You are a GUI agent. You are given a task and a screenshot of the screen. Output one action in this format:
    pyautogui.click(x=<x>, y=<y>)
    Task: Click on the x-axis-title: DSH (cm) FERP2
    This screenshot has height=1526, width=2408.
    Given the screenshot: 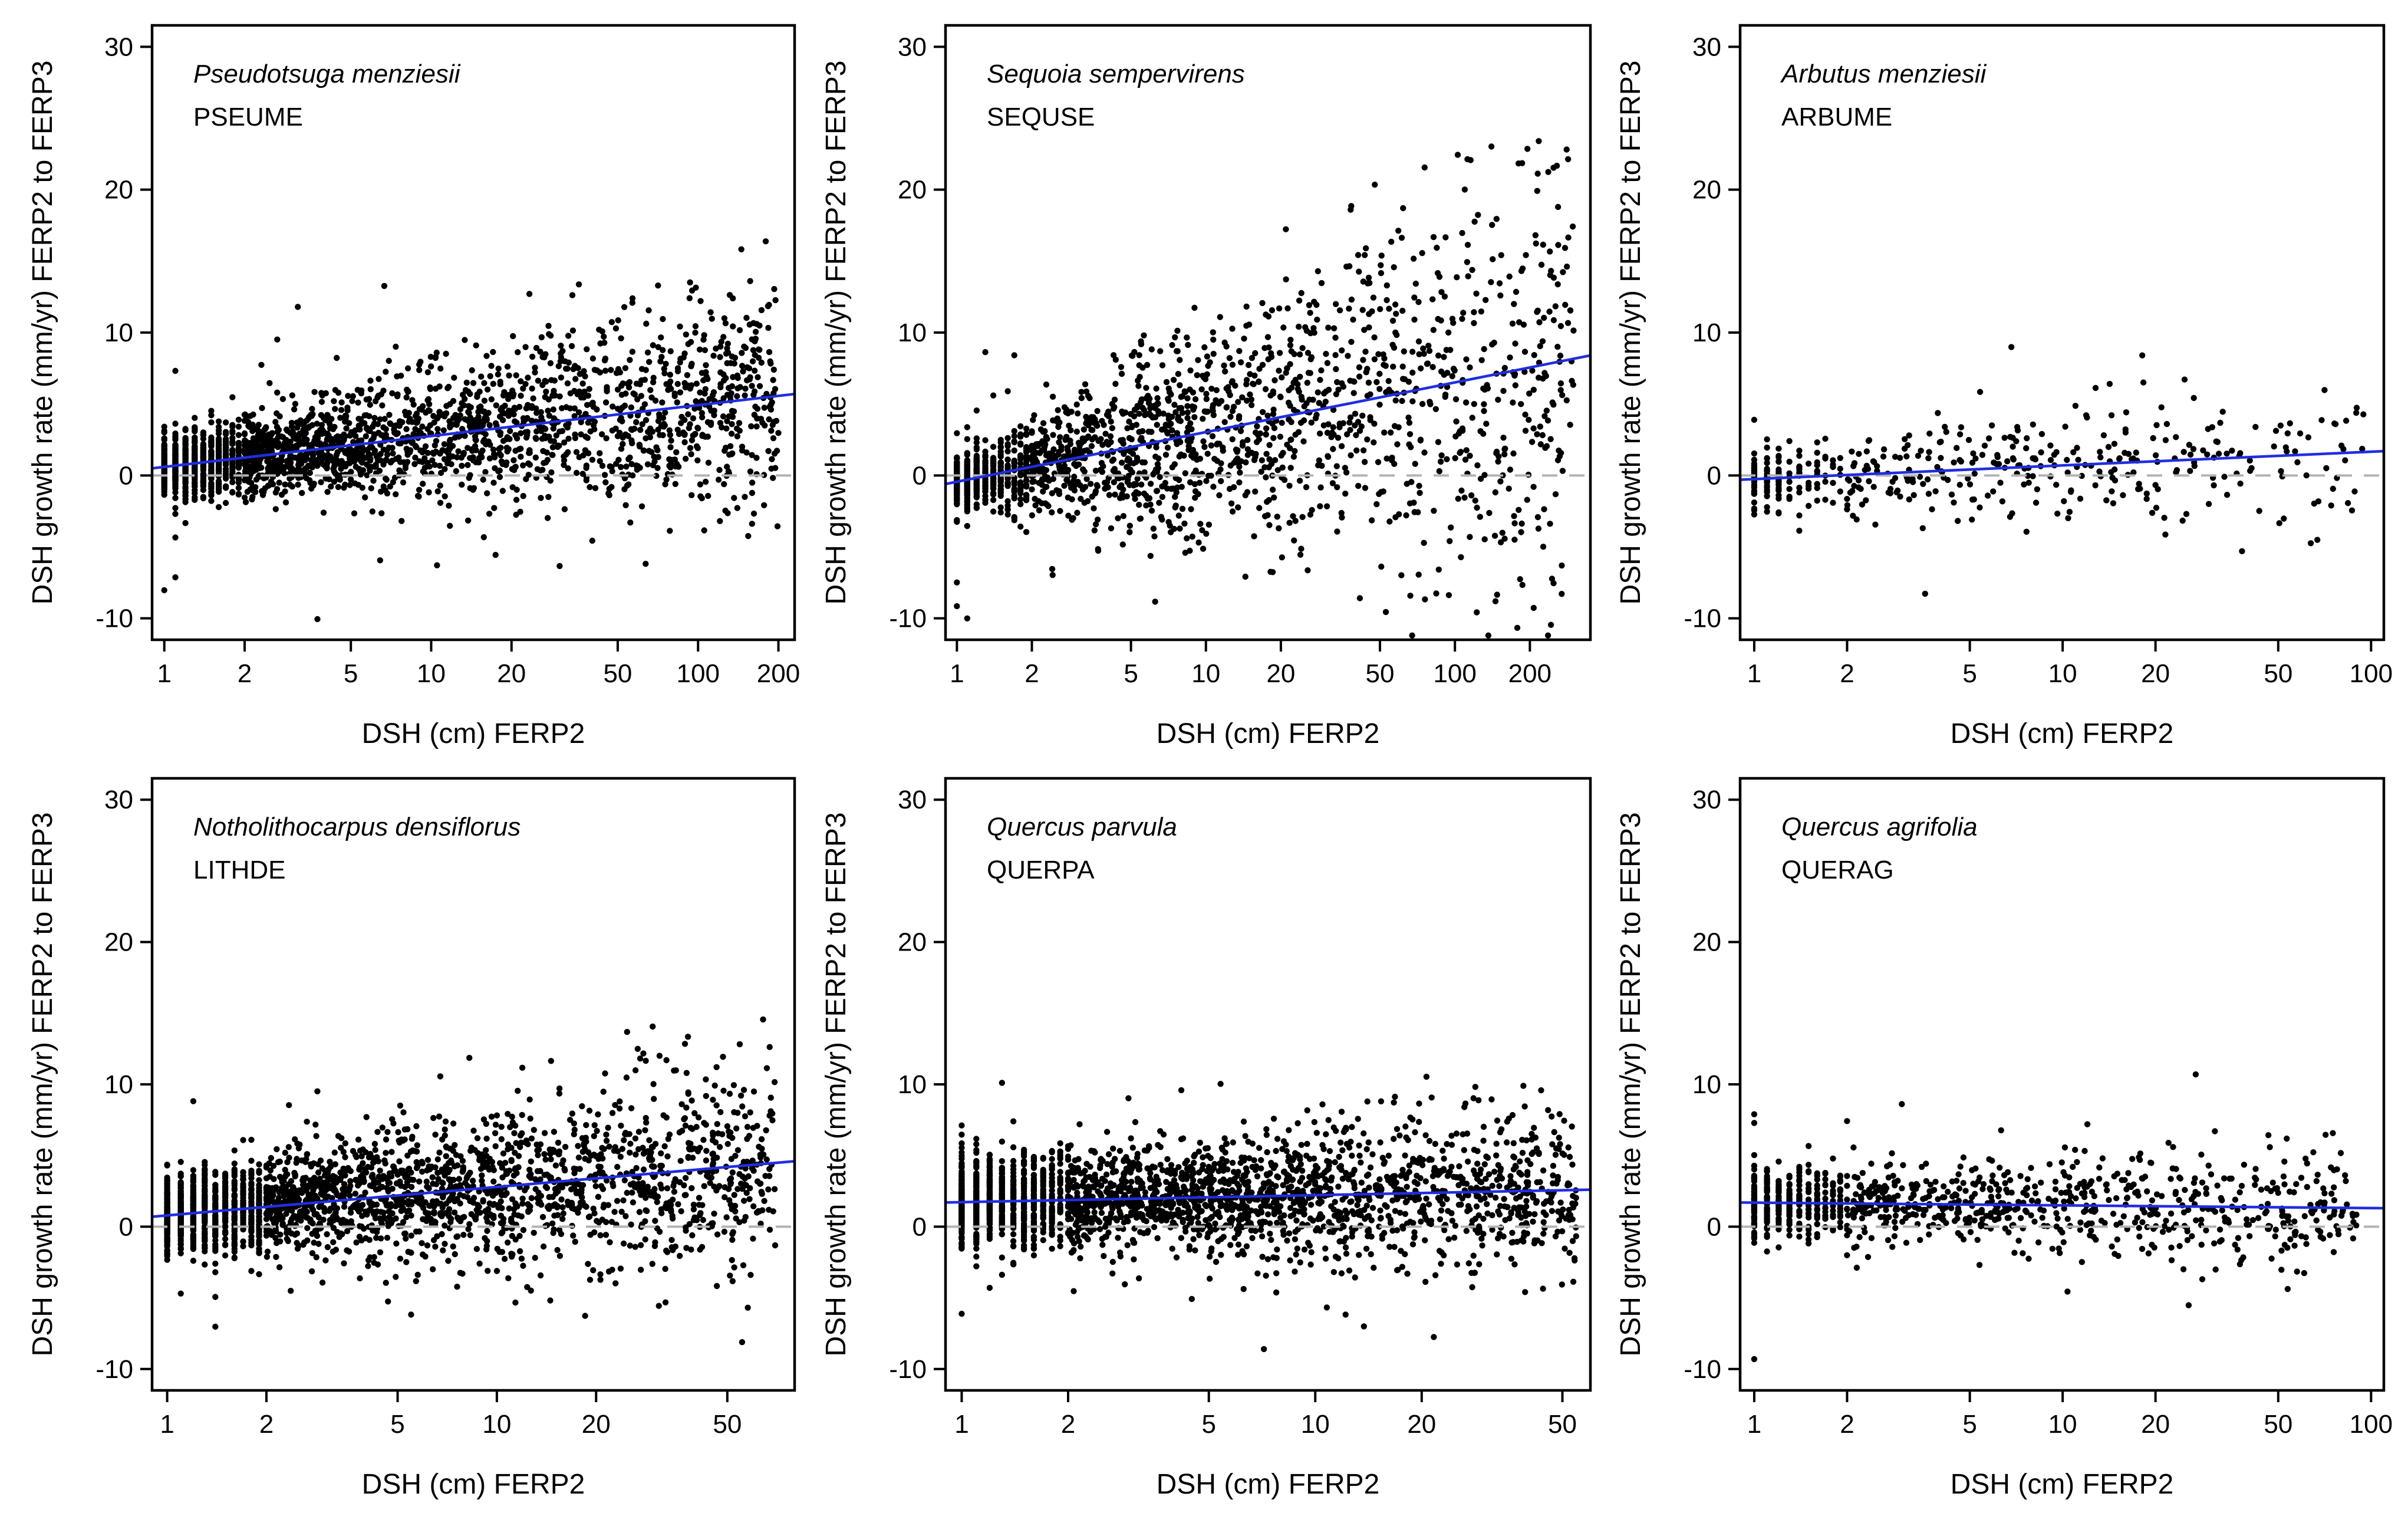 What is the action you would take?
    pyautogui.click(x=1268, y=733)
    